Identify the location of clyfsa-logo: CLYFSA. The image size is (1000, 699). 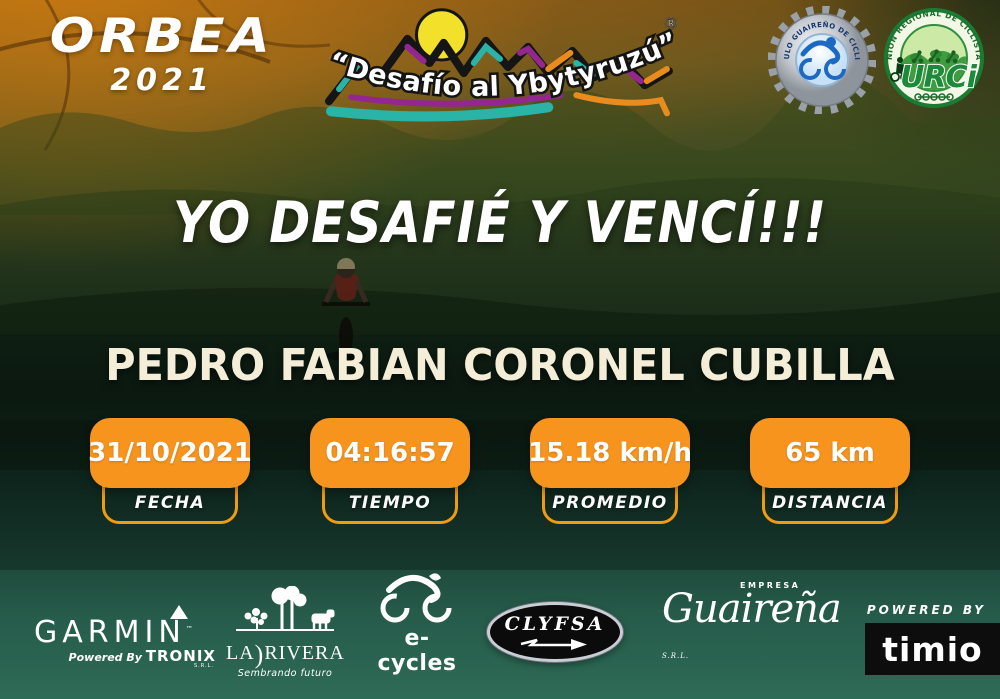
(555, 632).